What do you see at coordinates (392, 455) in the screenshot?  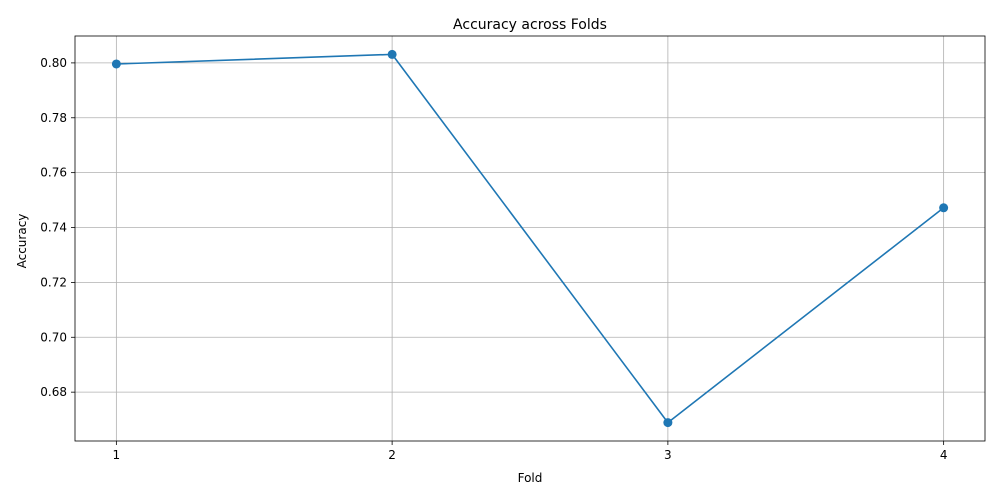 I see `x-tick-label: 2` at bounding box center [392, 455].